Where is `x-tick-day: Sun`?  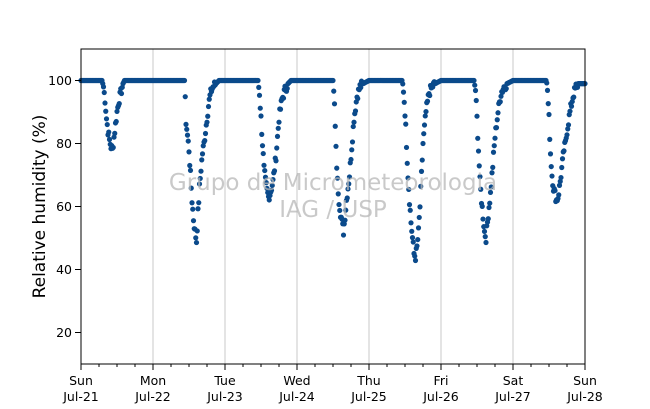
x-tick-day: Sun is located at coordinates (81, 380).